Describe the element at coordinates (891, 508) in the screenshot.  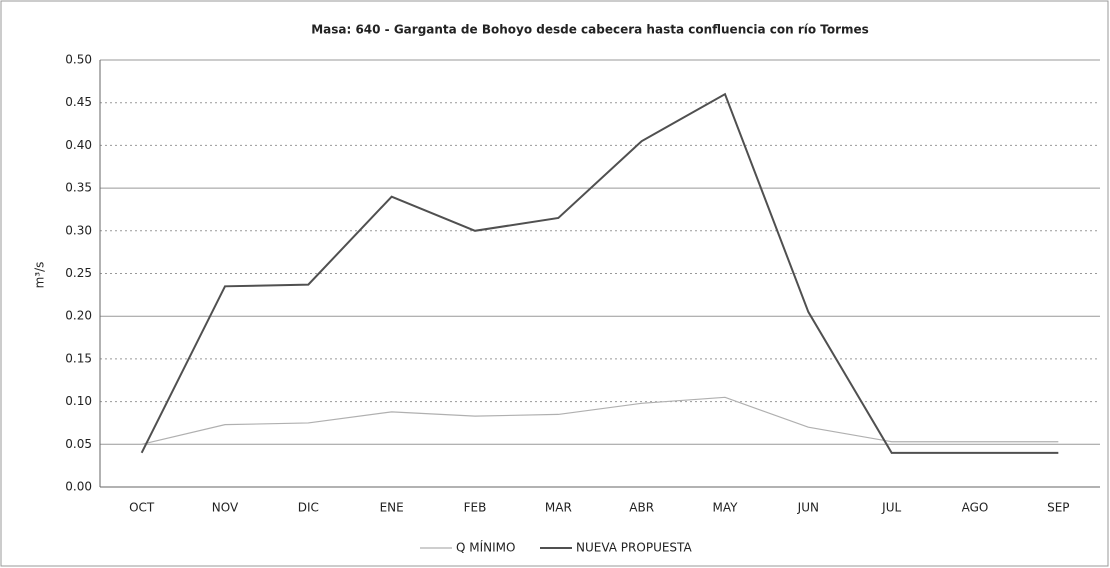
I see `x-tick-label: JUL` at that location.